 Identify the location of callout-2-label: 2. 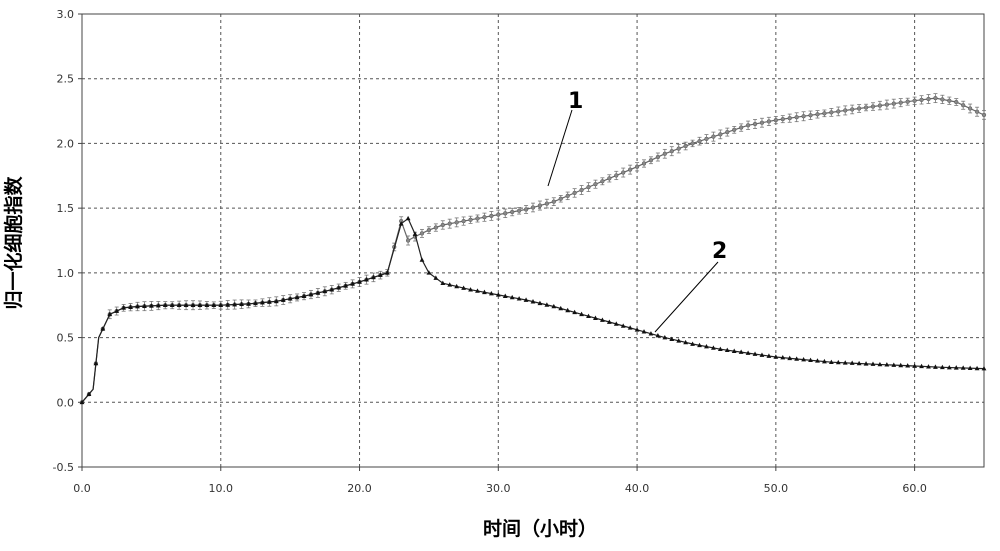
(719, 251).